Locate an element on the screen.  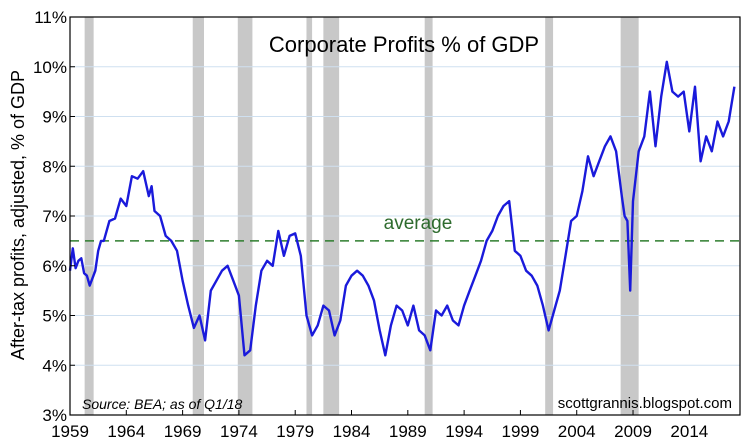
x-tick-label-1984: 1984 is located at coordinates (352, 431).